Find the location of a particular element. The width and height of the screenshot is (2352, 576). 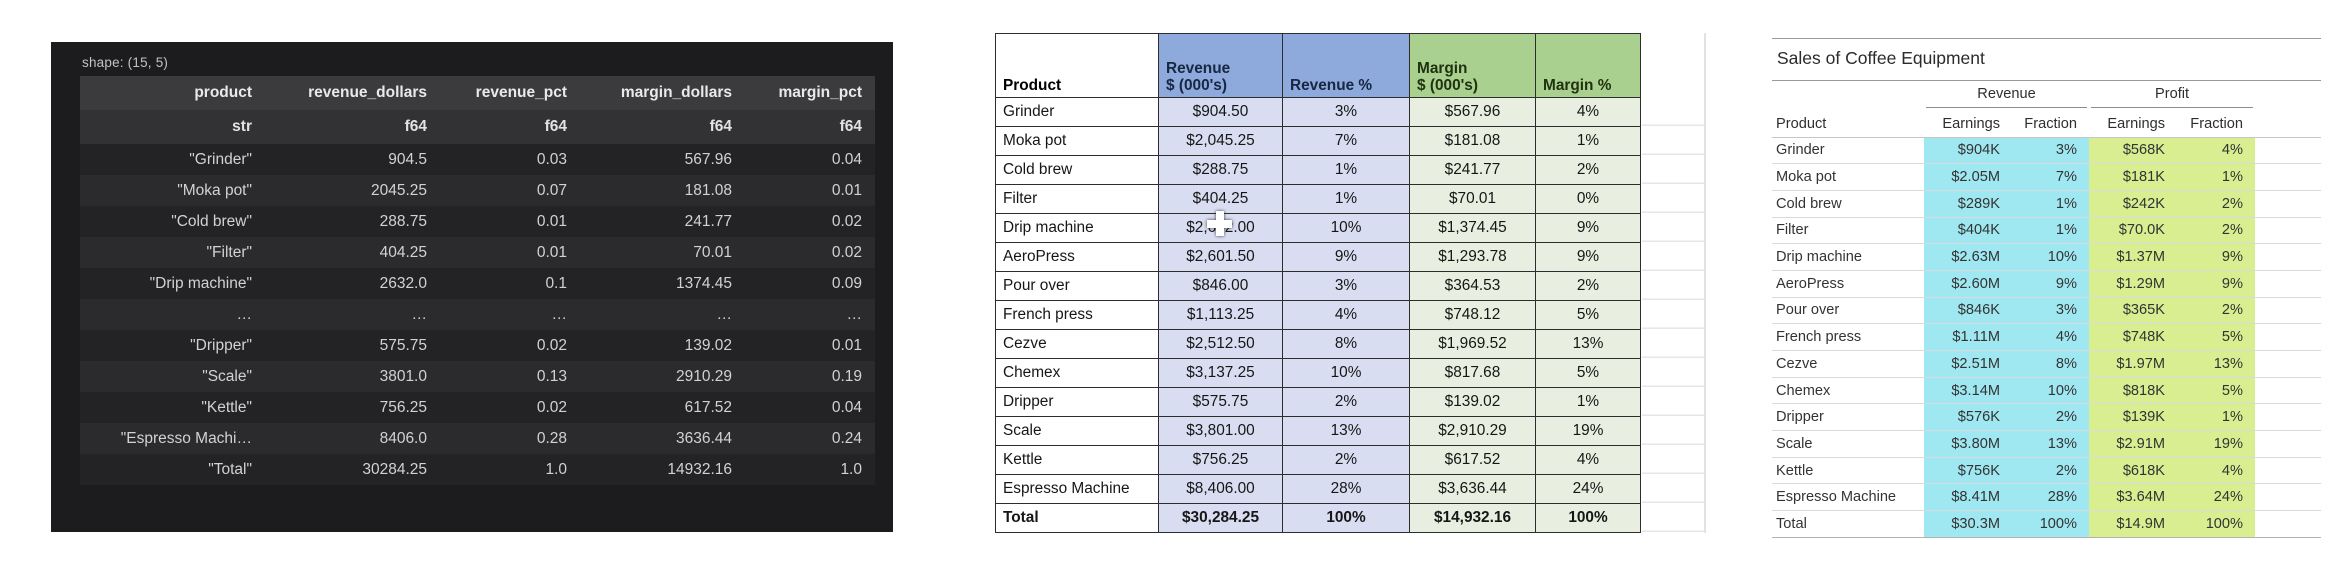

spreadsheet-cell: French press is located at coordinates (1077, 315).